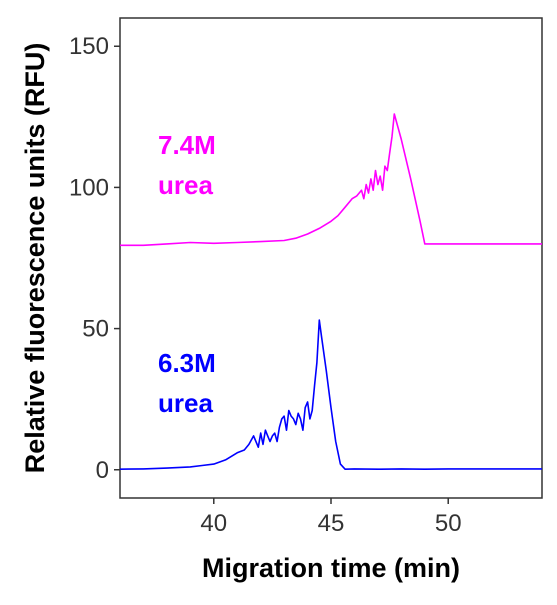 This screenshot has height=605, width=557. I want to click on x-axis-ticks: 40 45 50, so click(331, 517).